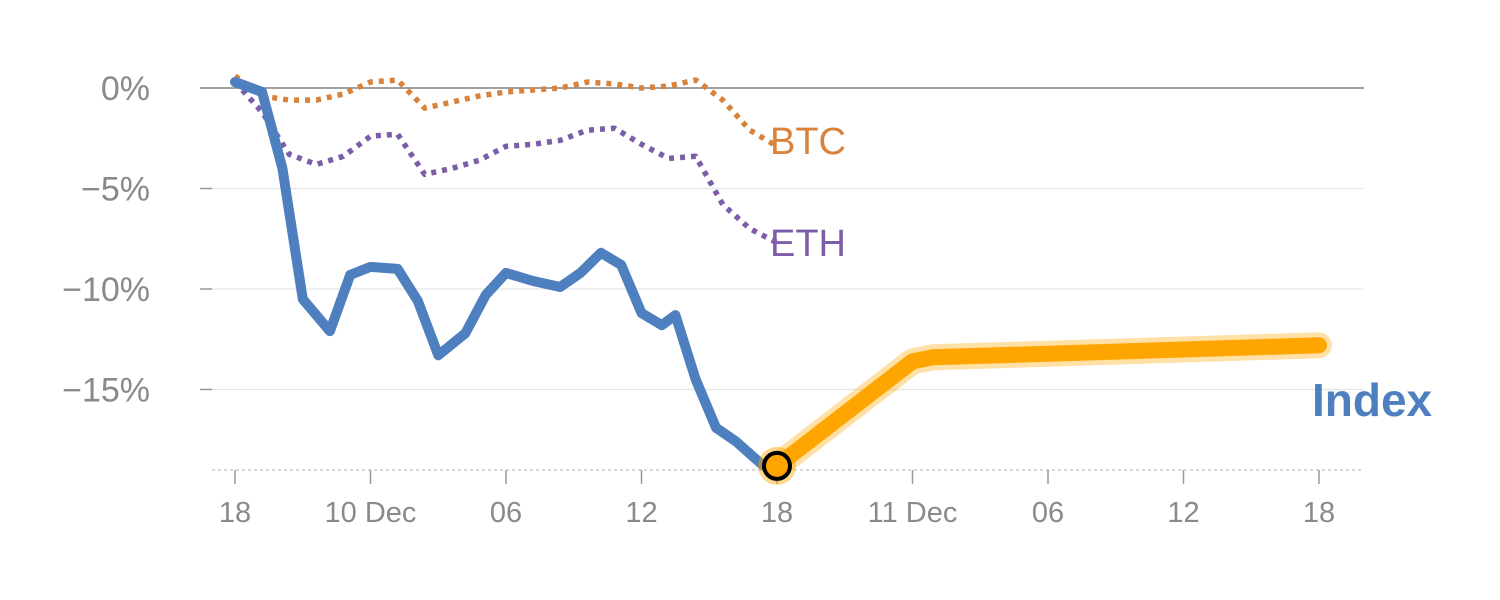 The width and height of the screenshot is (1500, 600). I want to click on current-value-marker, so click(777, 465).